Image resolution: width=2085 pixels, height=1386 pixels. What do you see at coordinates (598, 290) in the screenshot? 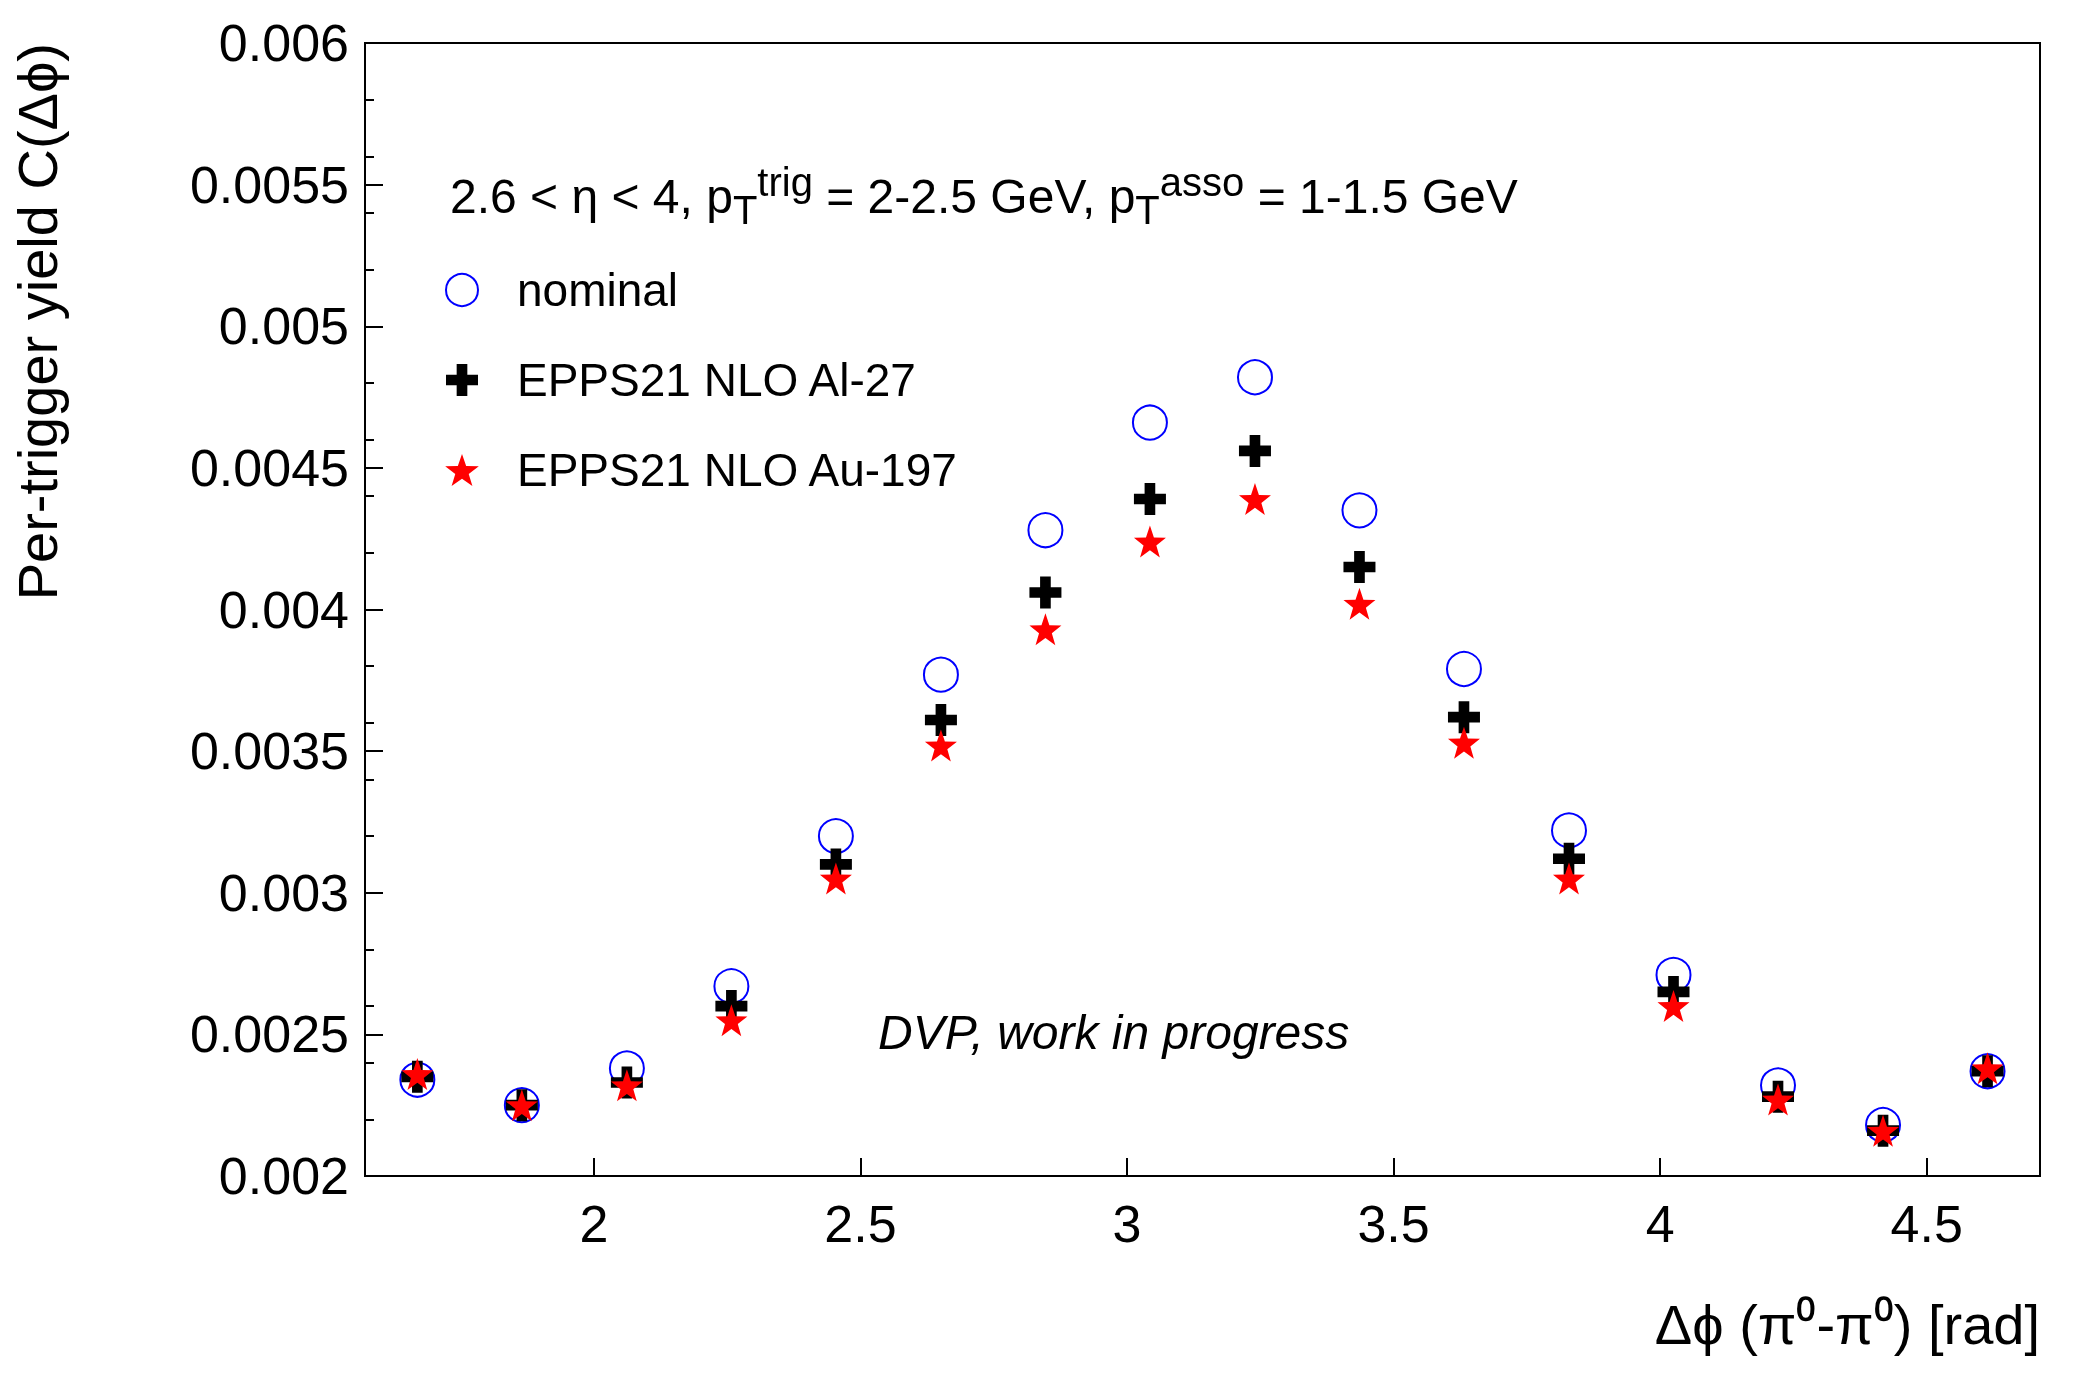
I see `legend-label: nominal` at bounding box center [598, 290].